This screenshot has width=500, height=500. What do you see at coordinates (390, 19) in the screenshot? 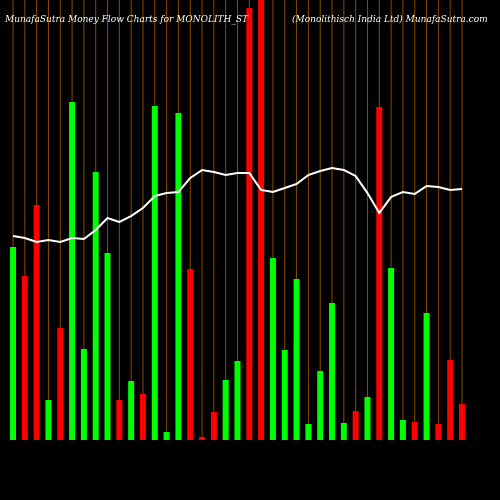
I see `chart-subtitle: (Monolithisch India Ltd) MunafaSutra.com` at bounding box center [390, 19].